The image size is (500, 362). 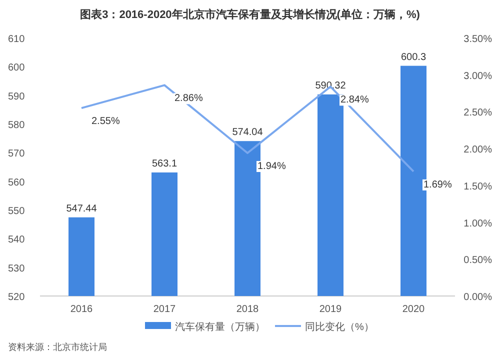 What do you see at coordinates (17, 297) in the screenshot?
I see `y-tick-label: 520` at bounding box center [17, 297].